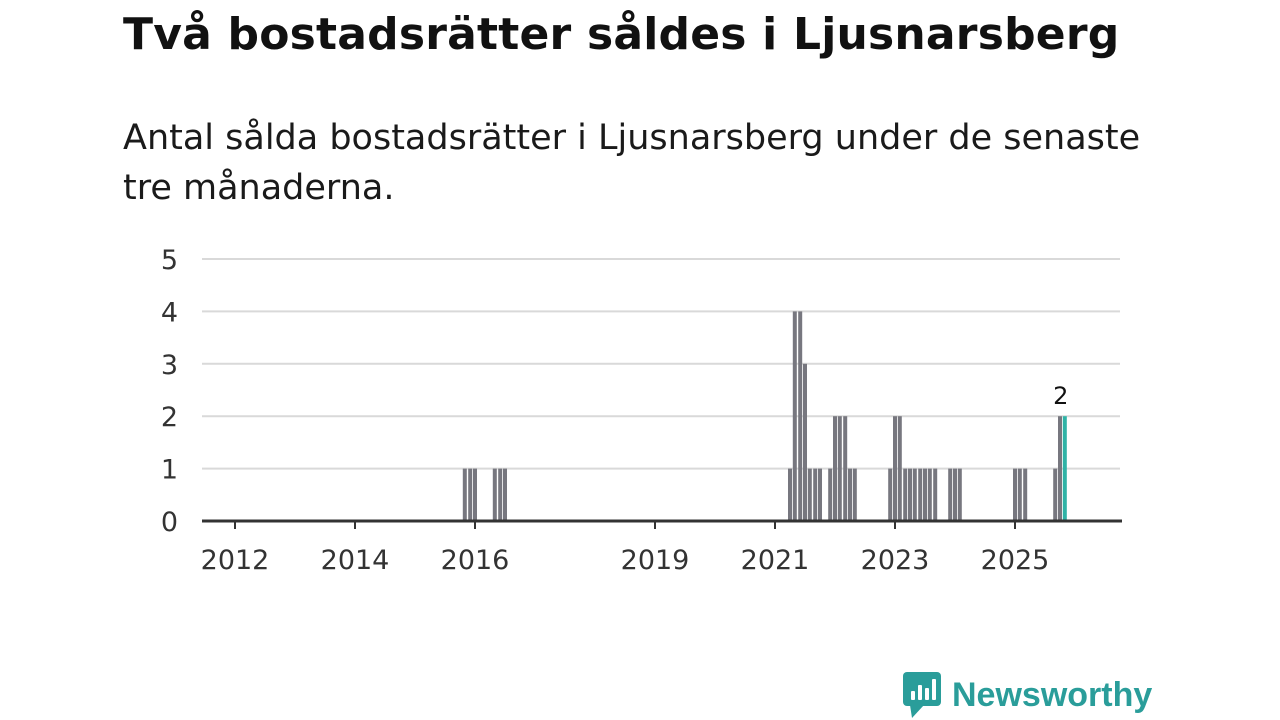 This screenshot has width=1280, height=720. What do you see at coordinates (764, 416) in the screenshot?
I see `bars` at bounding box center [764, 416].